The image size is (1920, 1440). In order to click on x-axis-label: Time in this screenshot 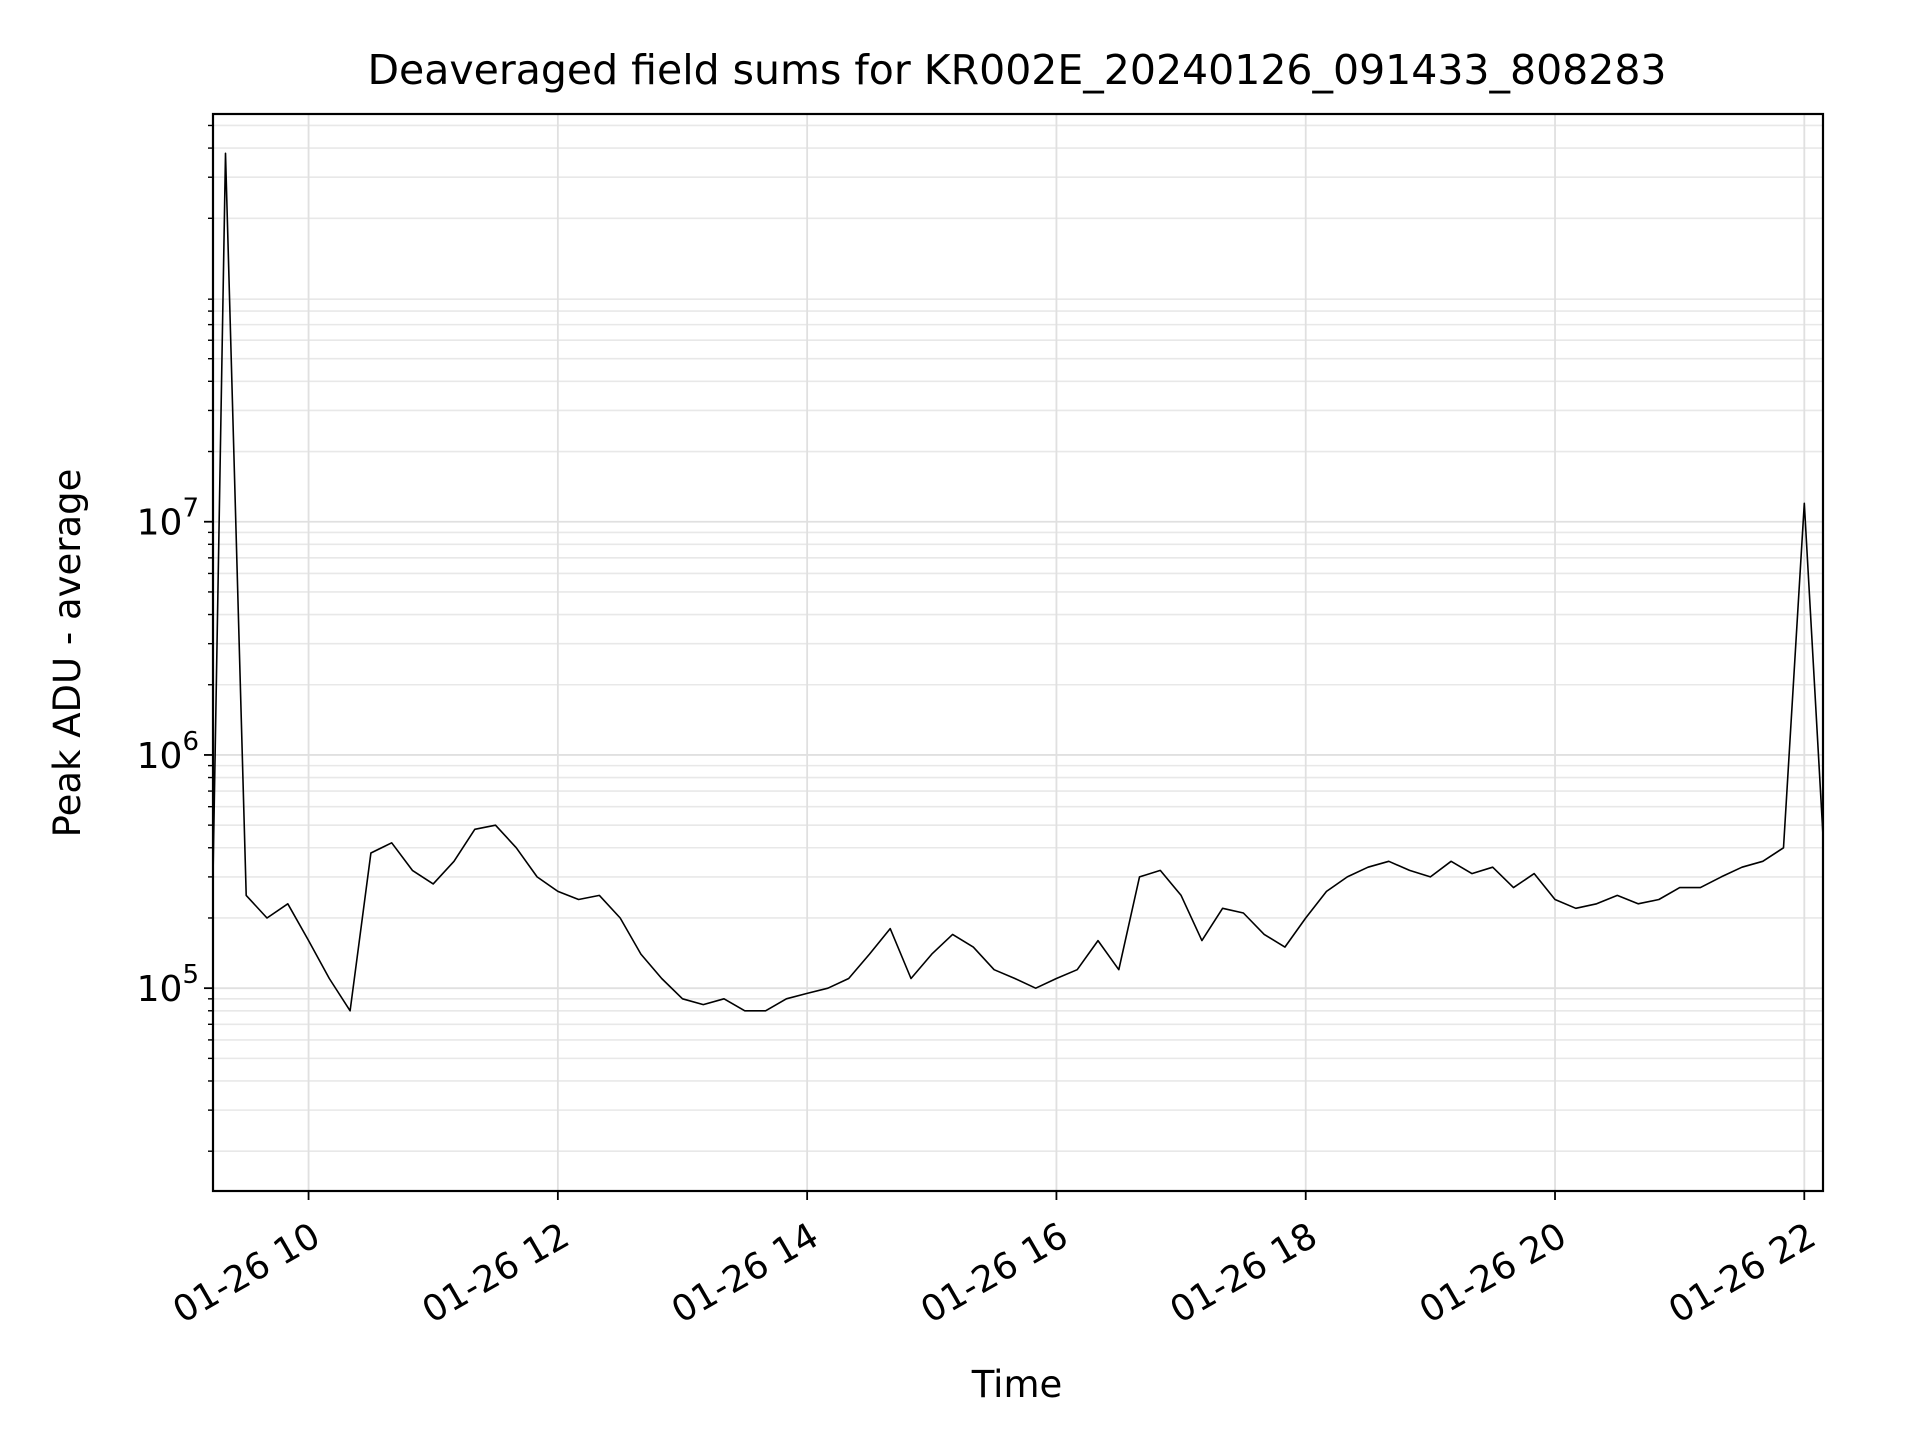, I will do `click(1017, 1384)`.